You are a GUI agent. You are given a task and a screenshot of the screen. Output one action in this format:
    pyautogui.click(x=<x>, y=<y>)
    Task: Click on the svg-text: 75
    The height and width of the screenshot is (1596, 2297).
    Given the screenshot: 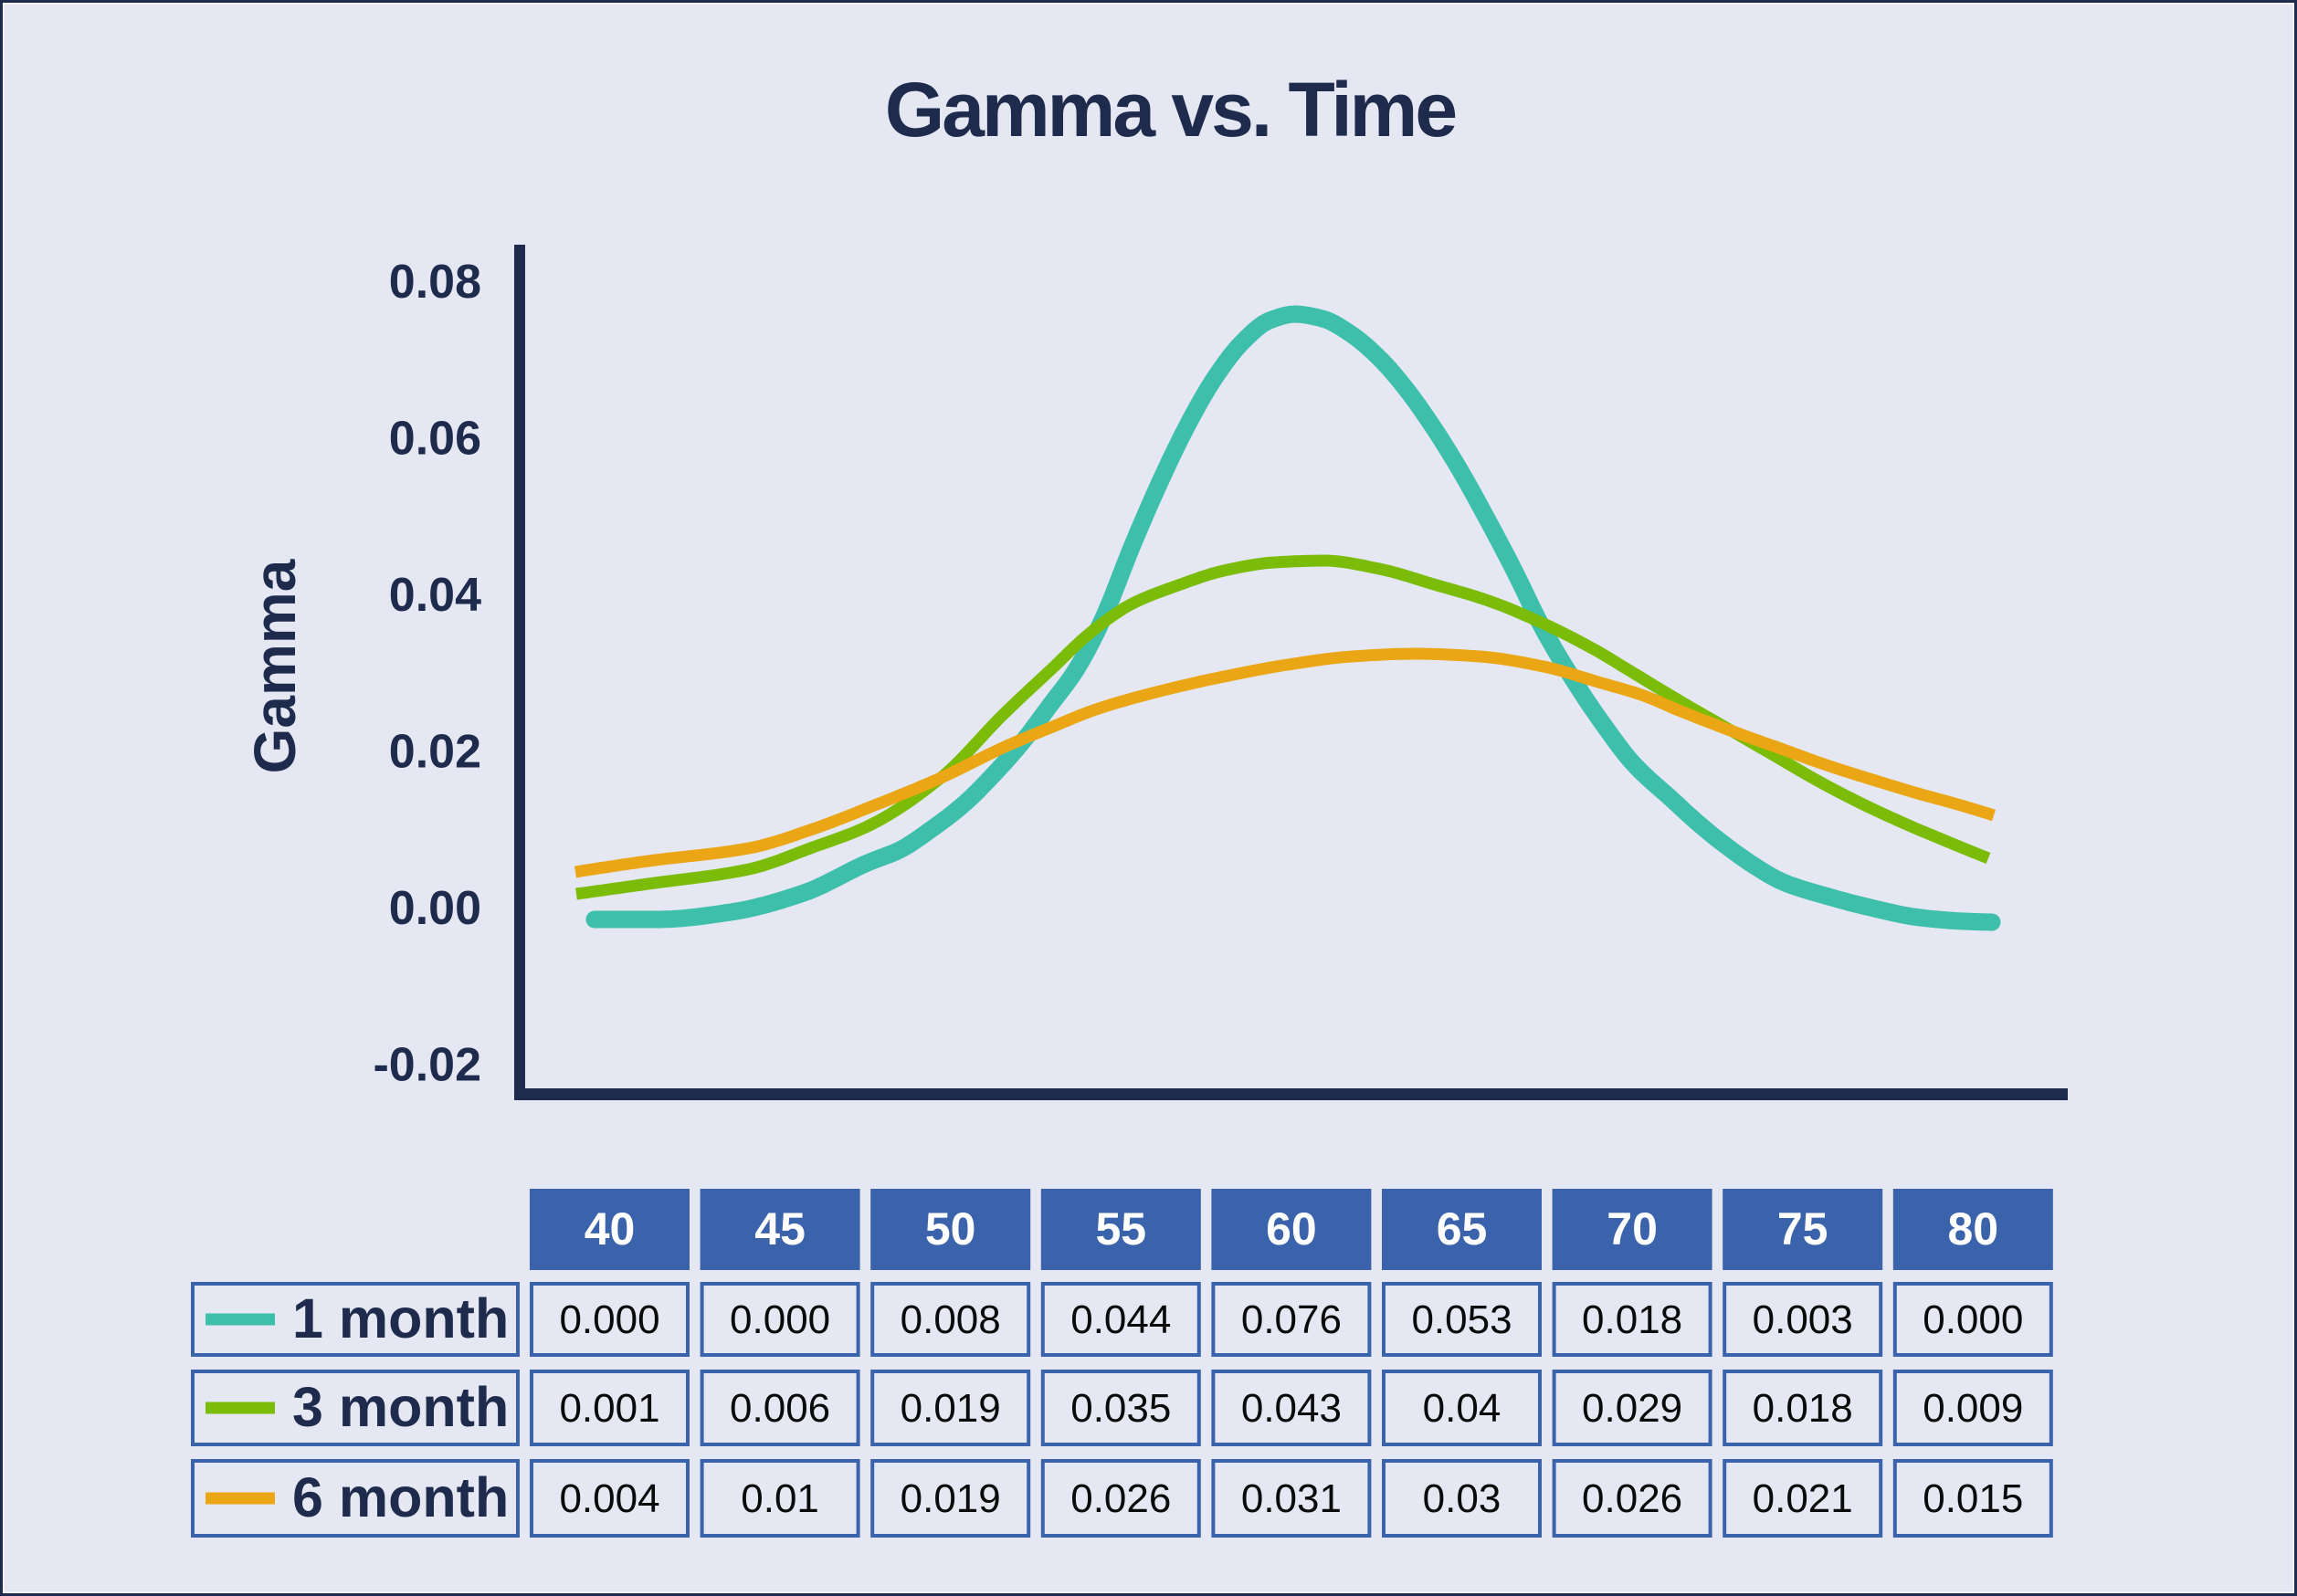 What is the action you would take?
    pyautogui.click(x=1803, y=1229)
    